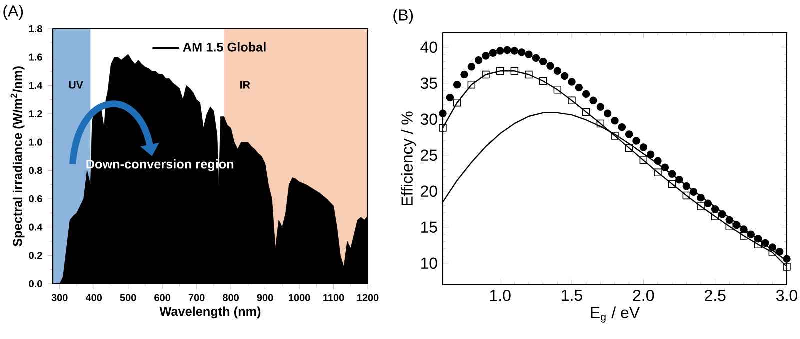 Image resolution: width=800 pixels, height=339 pixels. I want to click on x-tick-label: 400, so click(94, 298).